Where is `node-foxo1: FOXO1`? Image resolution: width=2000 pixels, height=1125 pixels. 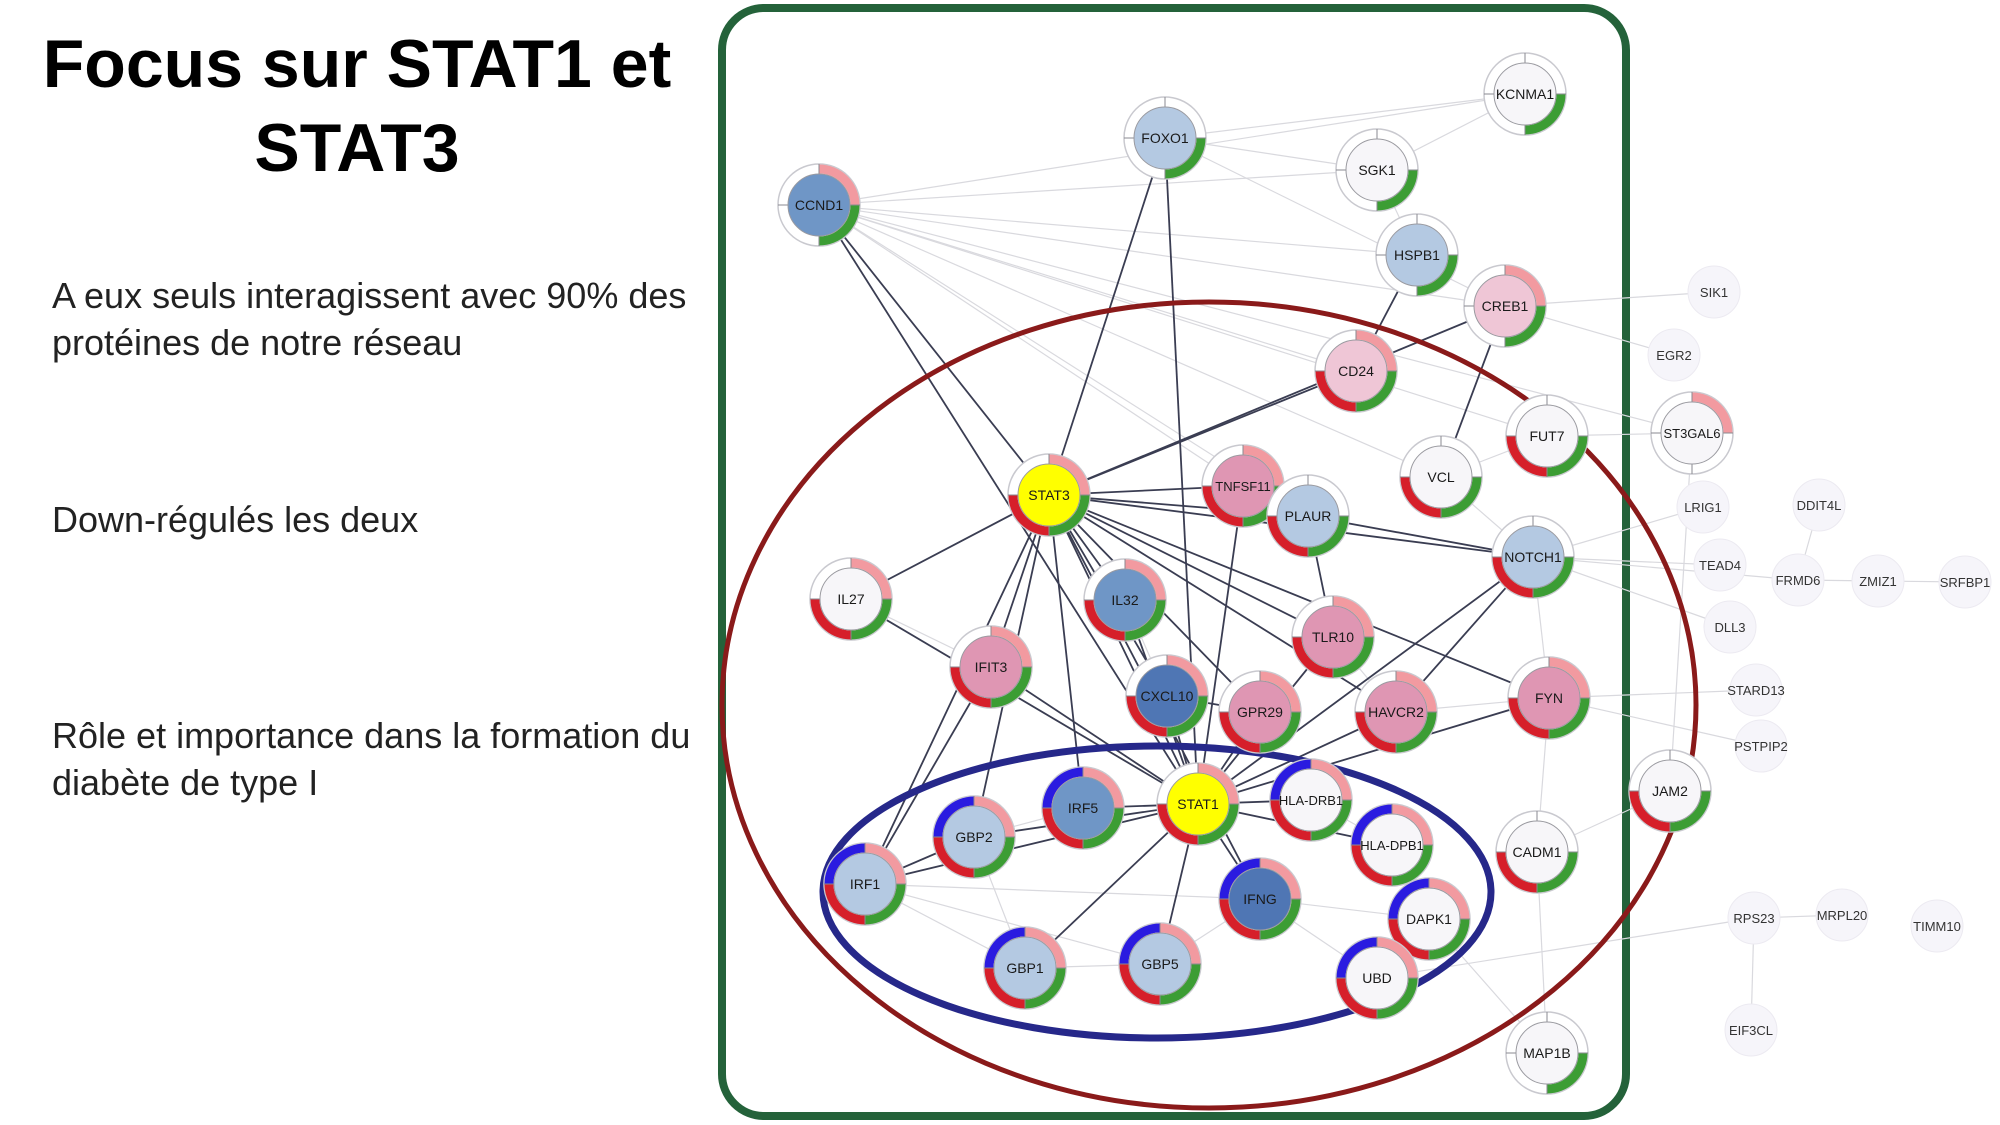 node-foxo1: FOXO1 is located at coordinates (1165, 138).